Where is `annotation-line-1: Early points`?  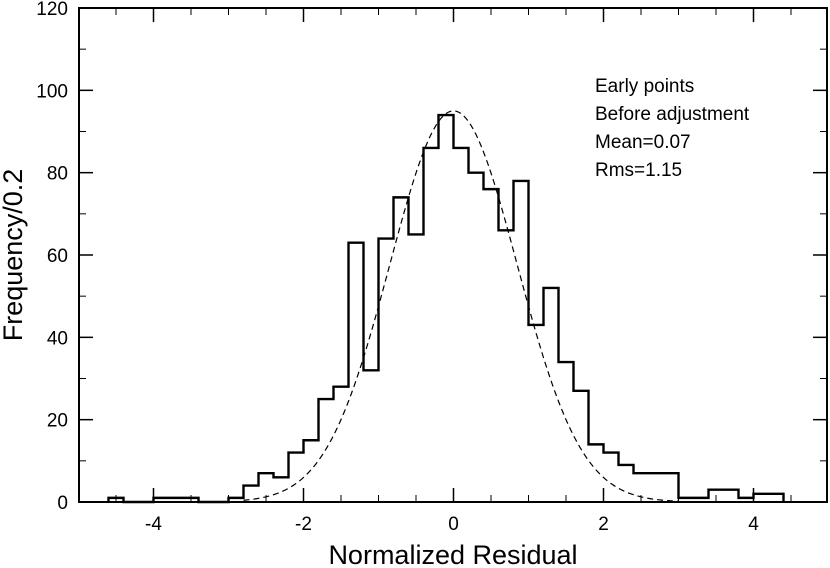
annotation-line-1: Early points is located at coordinates (644, 86).